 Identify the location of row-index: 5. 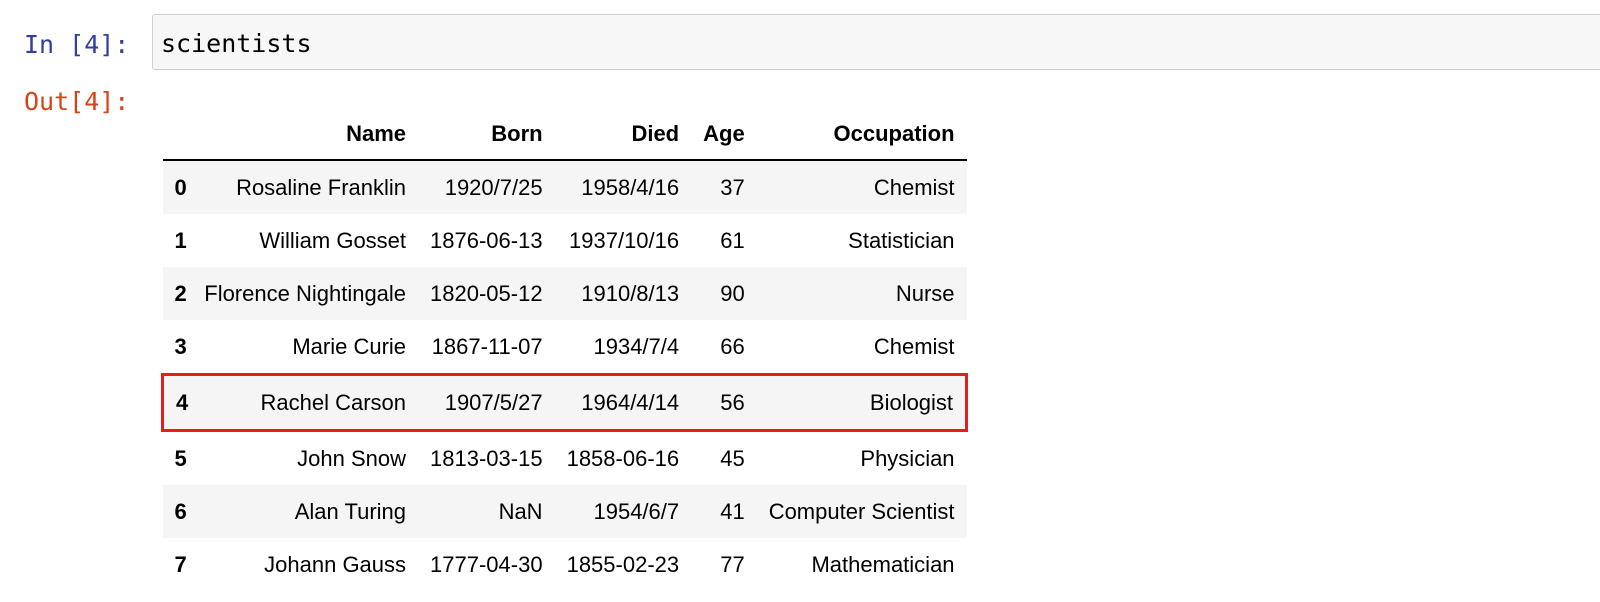
(180, 458).